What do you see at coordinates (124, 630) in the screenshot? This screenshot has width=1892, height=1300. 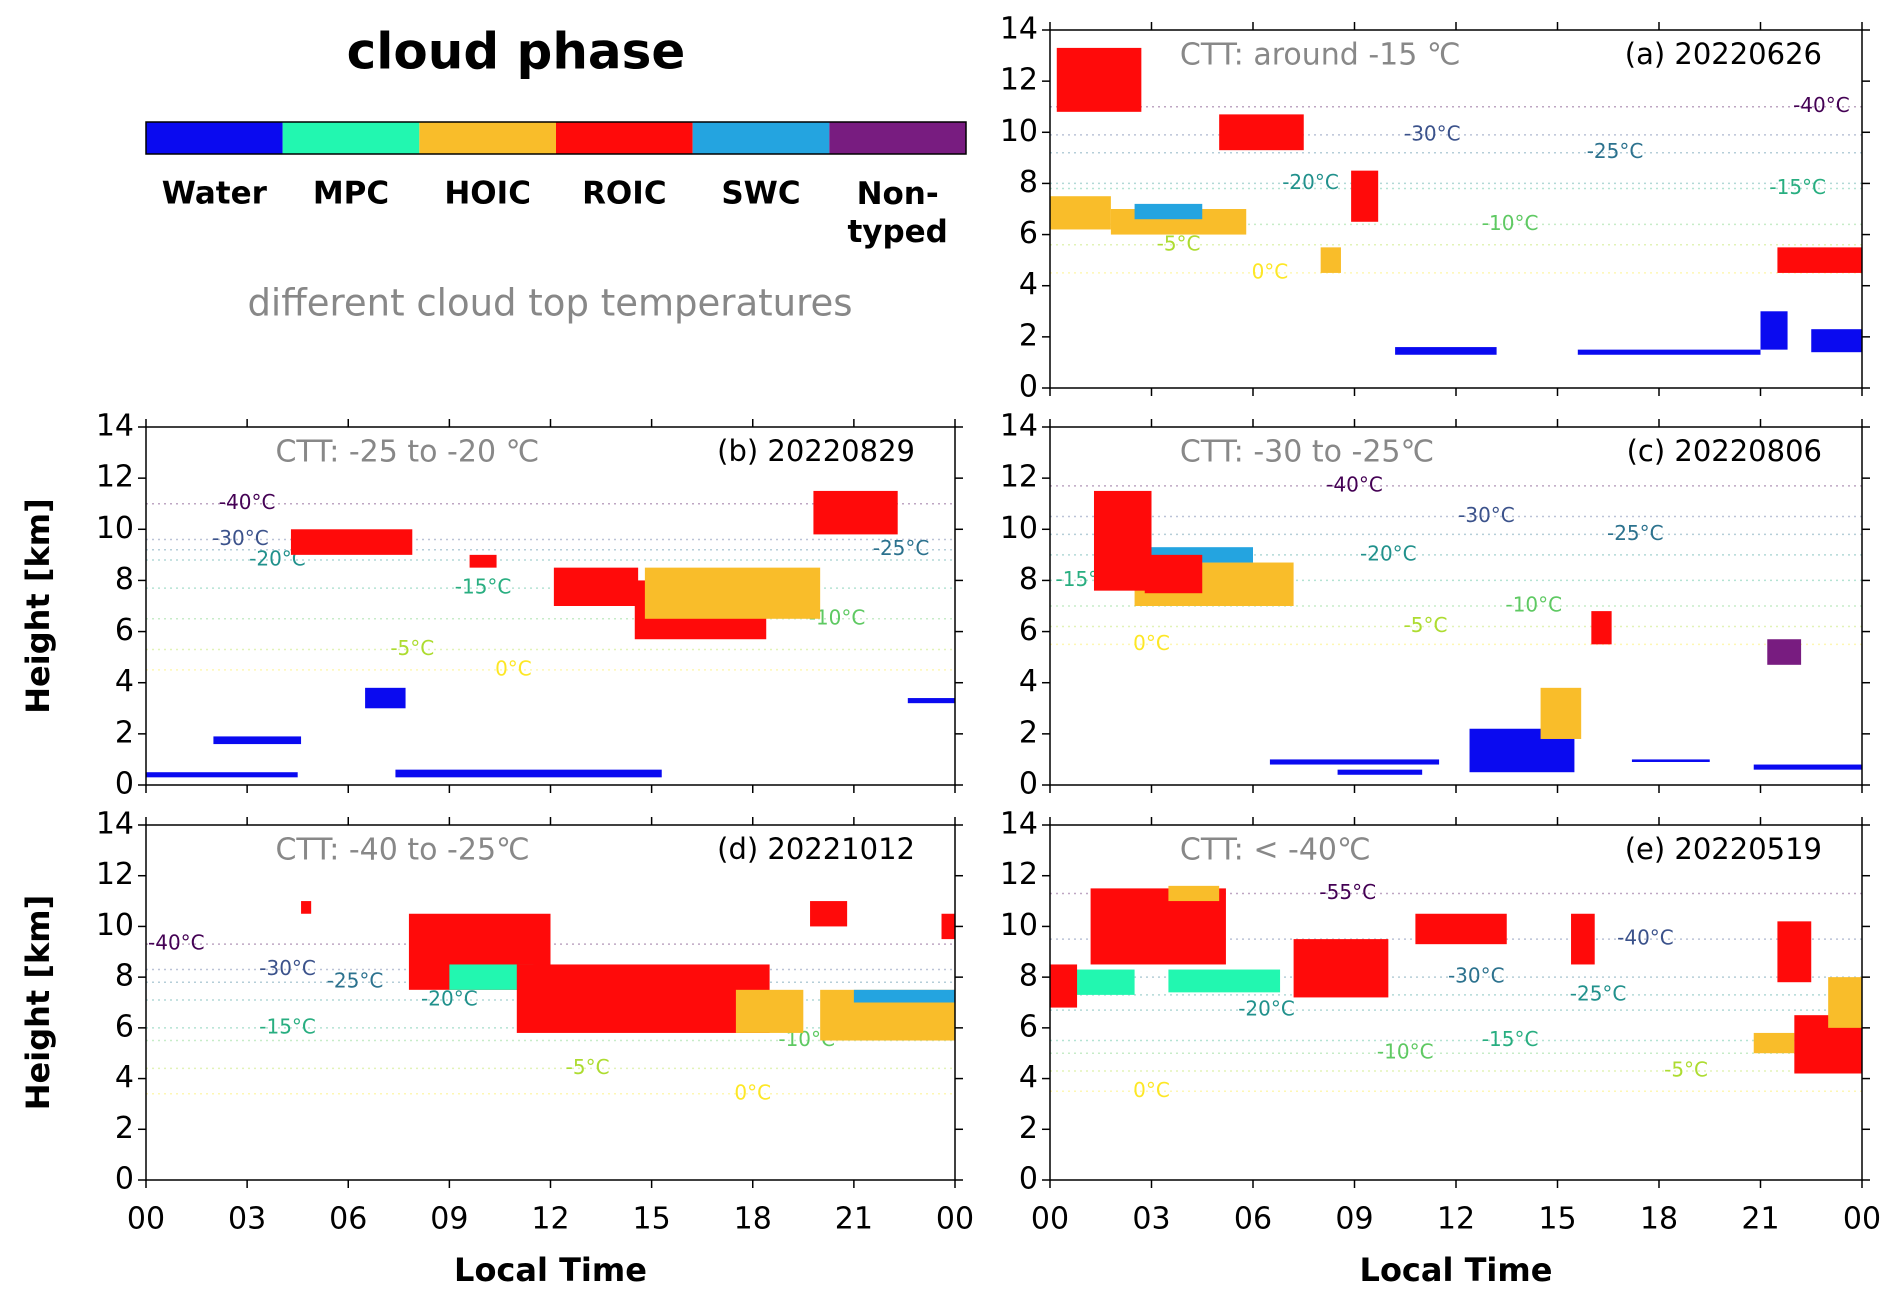 I see `y-tick-label: 6` at bounding box center [124, 630].